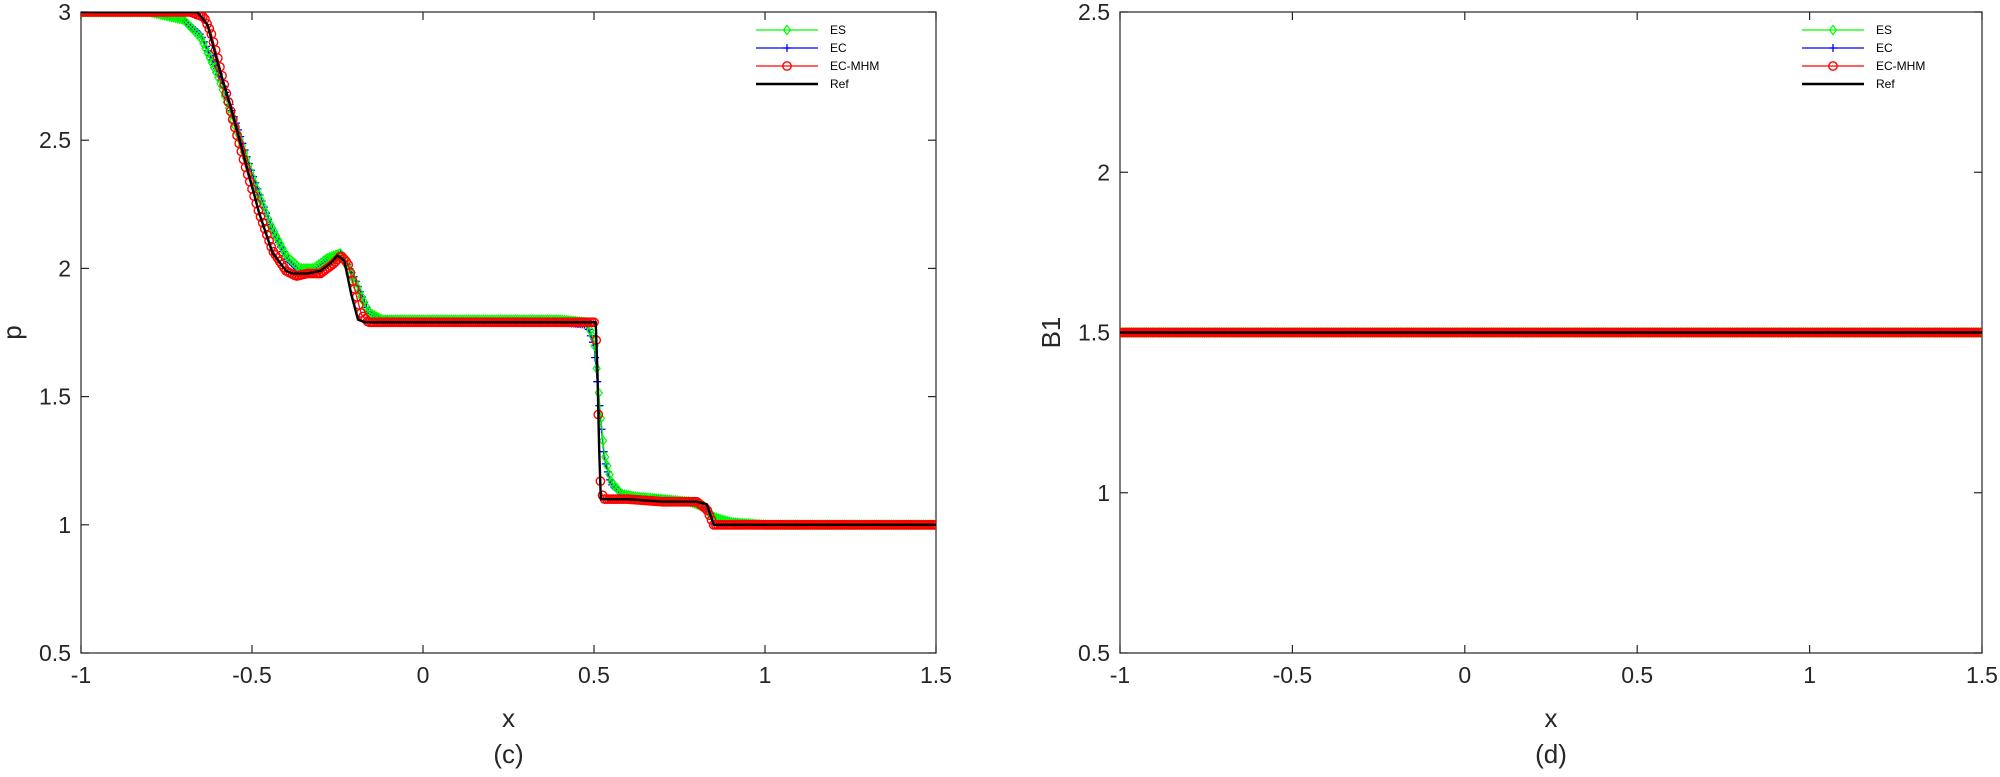 The image size is (2000, 777). What do you see at coordinates (936, 675) in the screenshot?
I see `chart0-xtick-label: 1.5` at bounding box center [936, 675].